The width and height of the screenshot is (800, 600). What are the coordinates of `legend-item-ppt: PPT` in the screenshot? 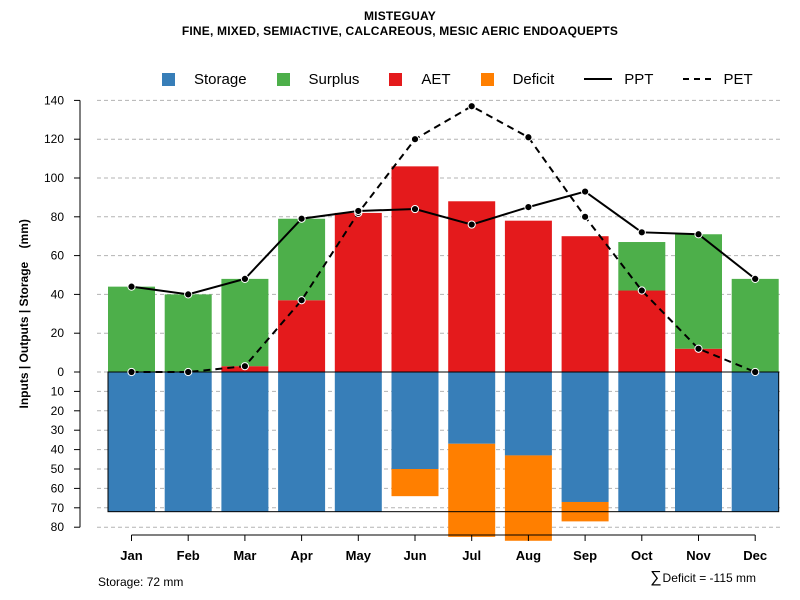 It's located at (618, 79).